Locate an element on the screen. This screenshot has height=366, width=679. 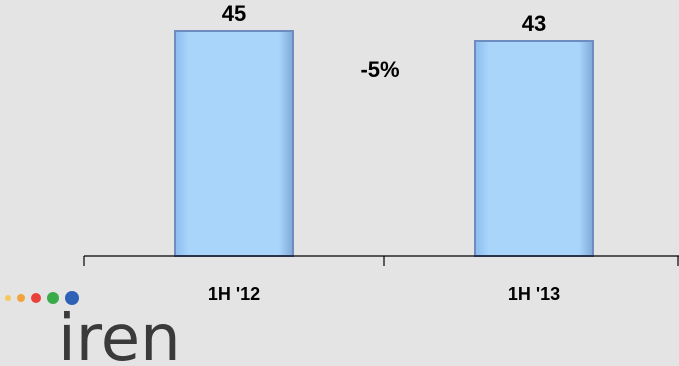
iren-logo: iren is located at coordinates (93, 328).